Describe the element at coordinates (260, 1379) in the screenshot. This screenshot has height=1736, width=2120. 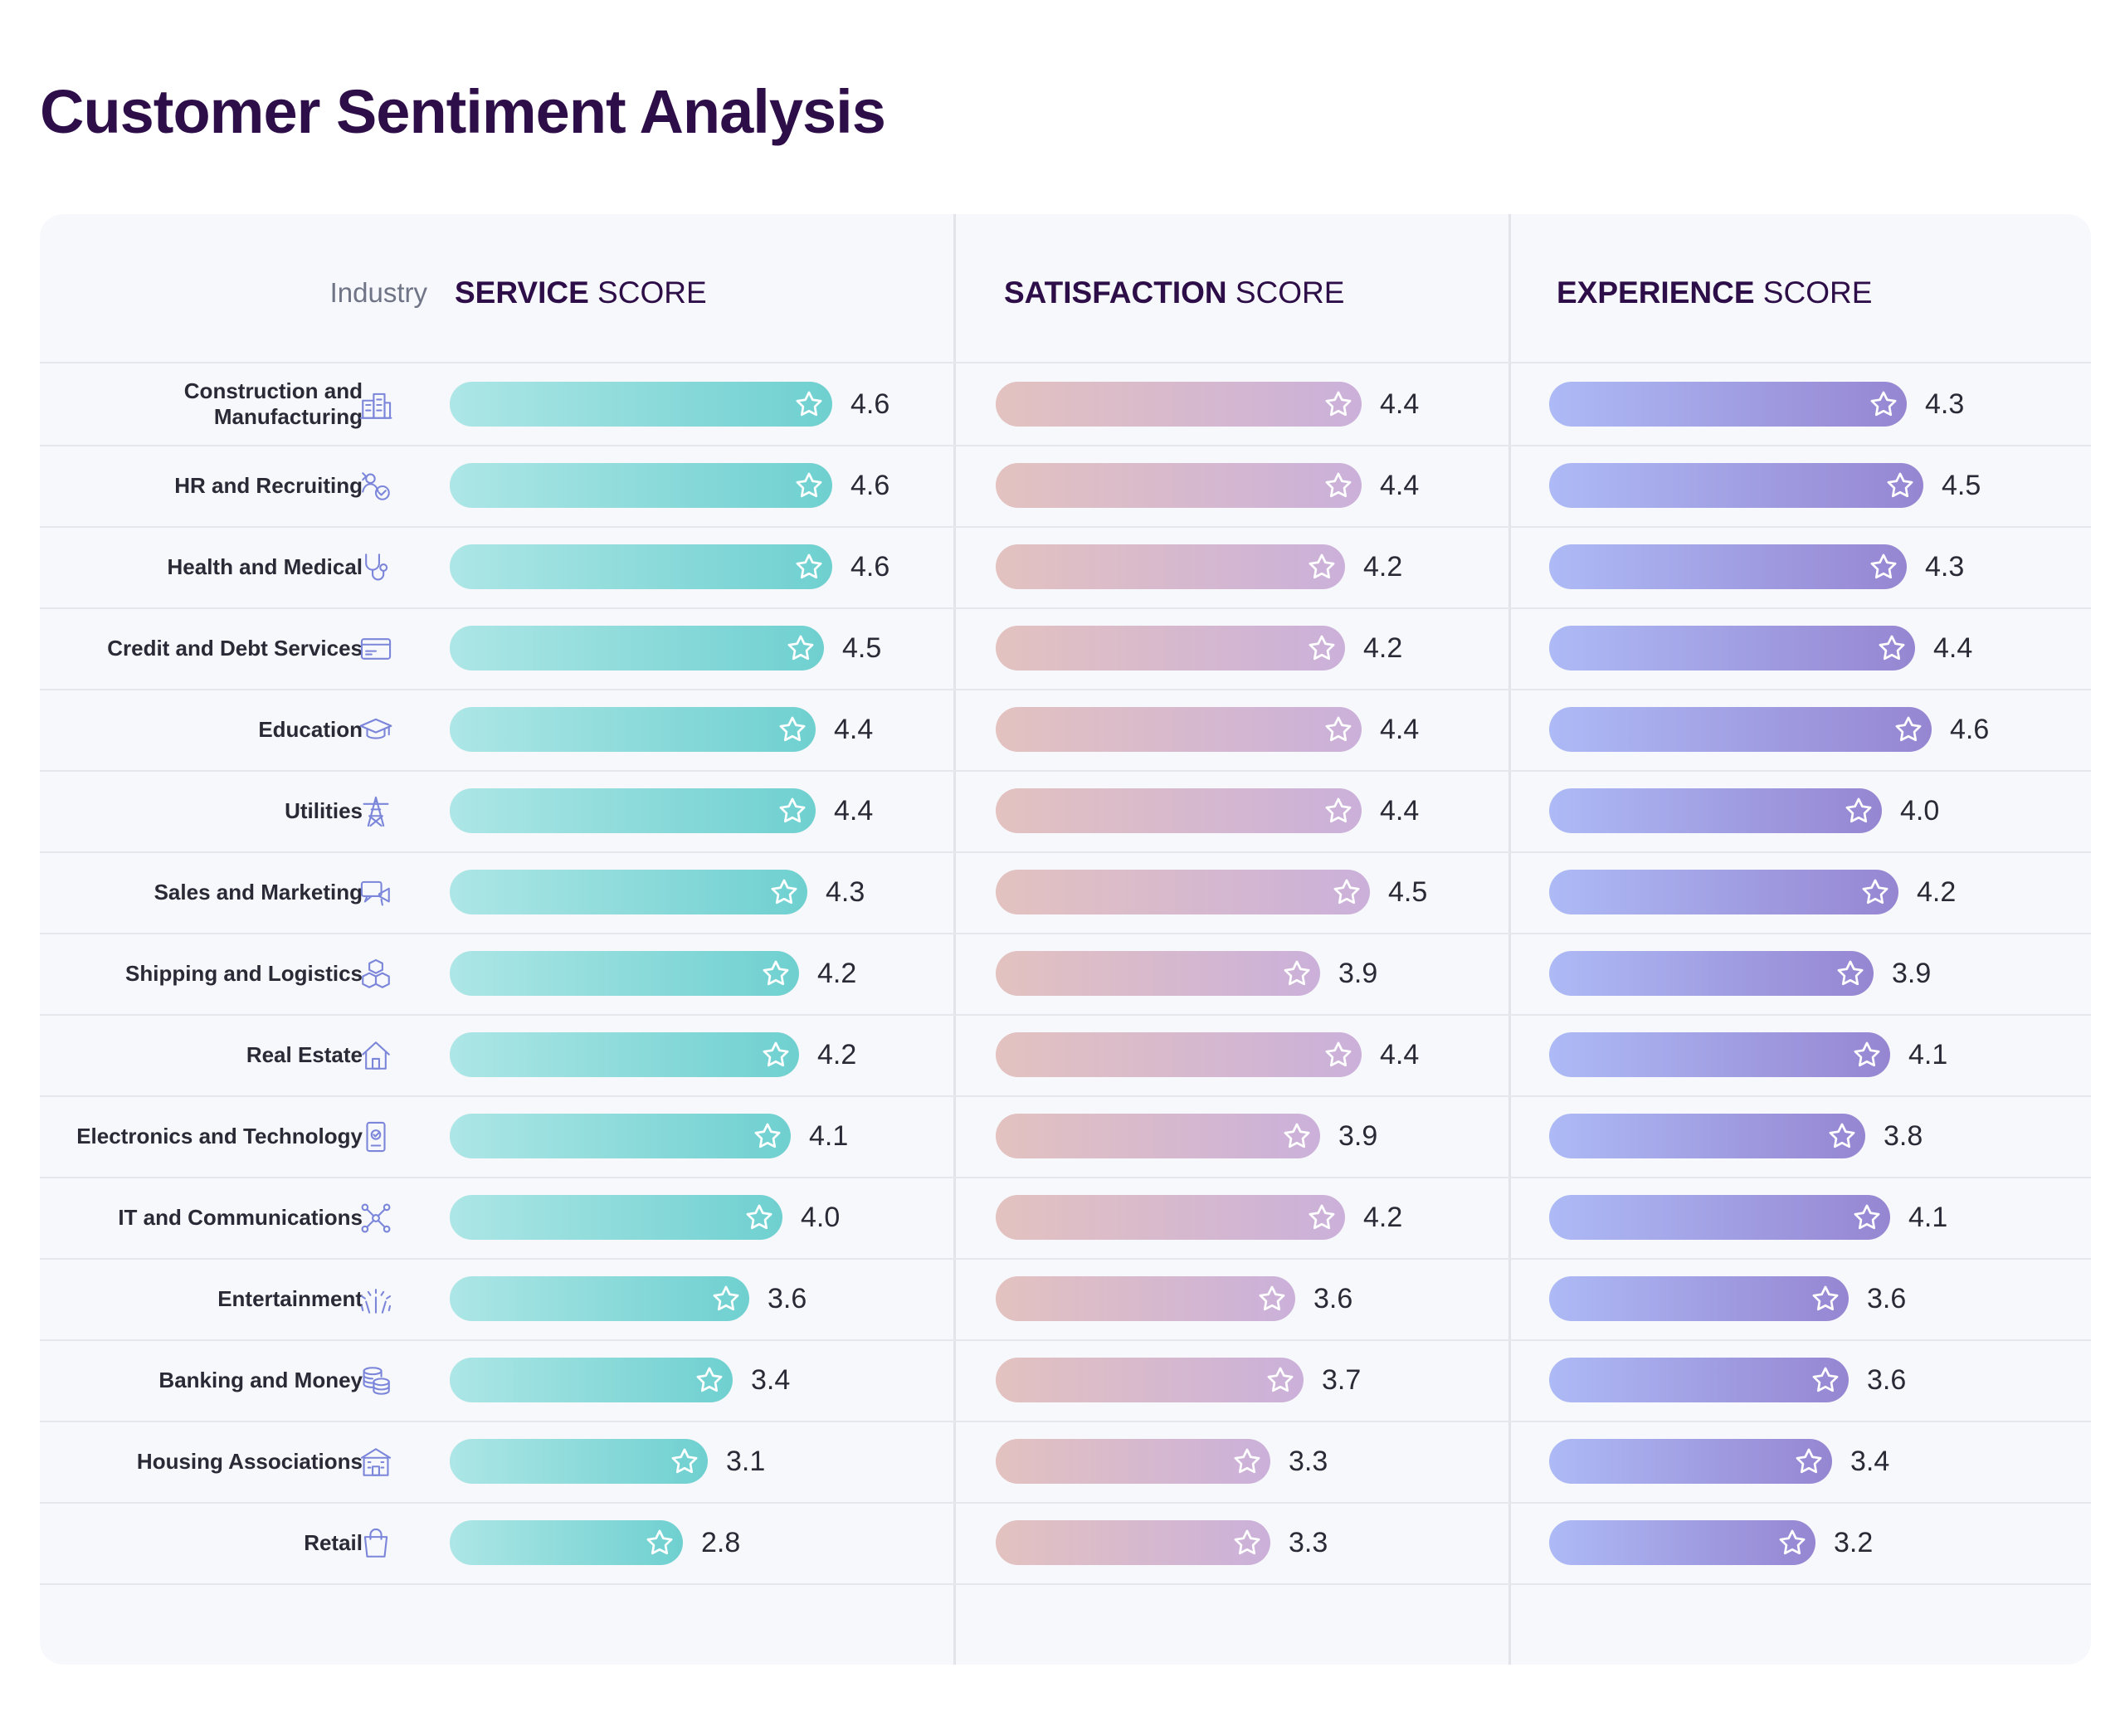
I see `industry-label: Banking and Money` at that location.